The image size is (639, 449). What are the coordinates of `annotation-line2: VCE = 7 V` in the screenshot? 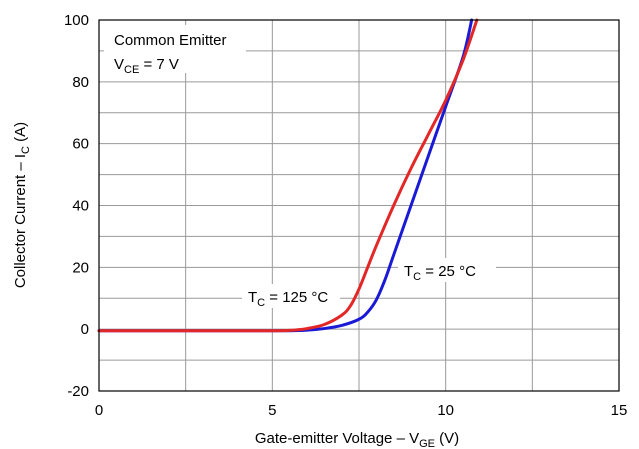 It's located at (146, 66).